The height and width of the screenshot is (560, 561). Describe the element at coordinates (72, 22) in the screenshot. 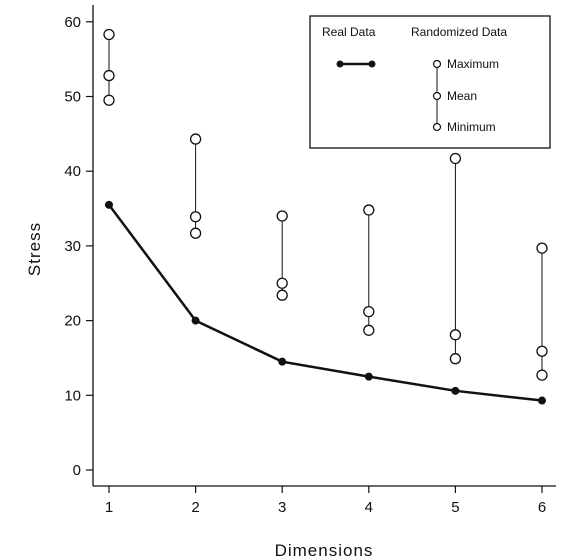

I see `y-tick-label: 60` at that location.